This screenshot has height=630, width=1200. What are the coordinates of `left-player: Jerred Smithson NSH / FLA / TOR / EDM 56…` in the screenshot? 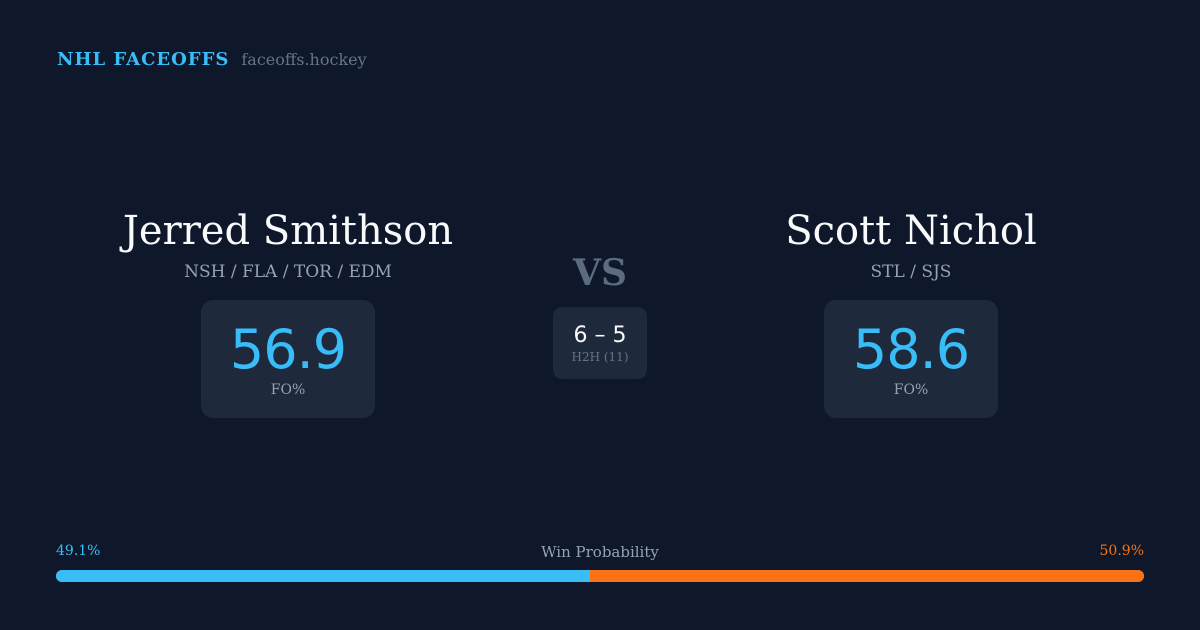 It's located at (288, 312).